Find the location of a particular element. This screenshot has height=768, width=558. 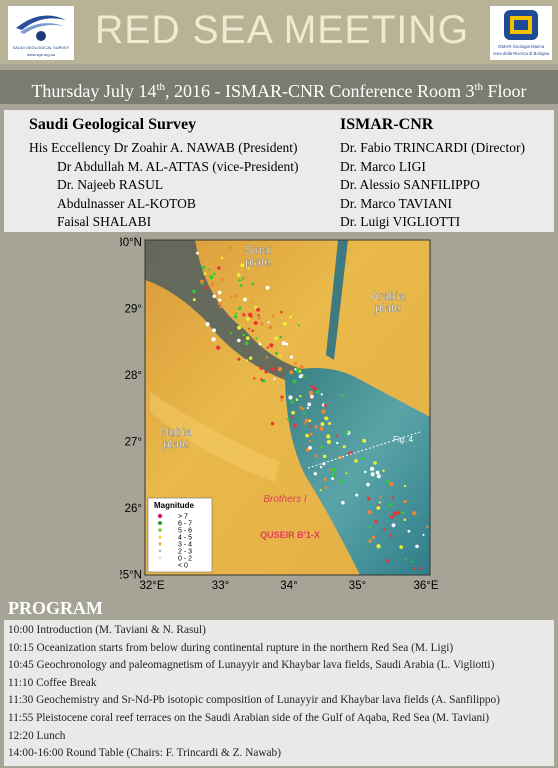

program-item: 11:10 Coffee Break is located at coordinates (52, 682).